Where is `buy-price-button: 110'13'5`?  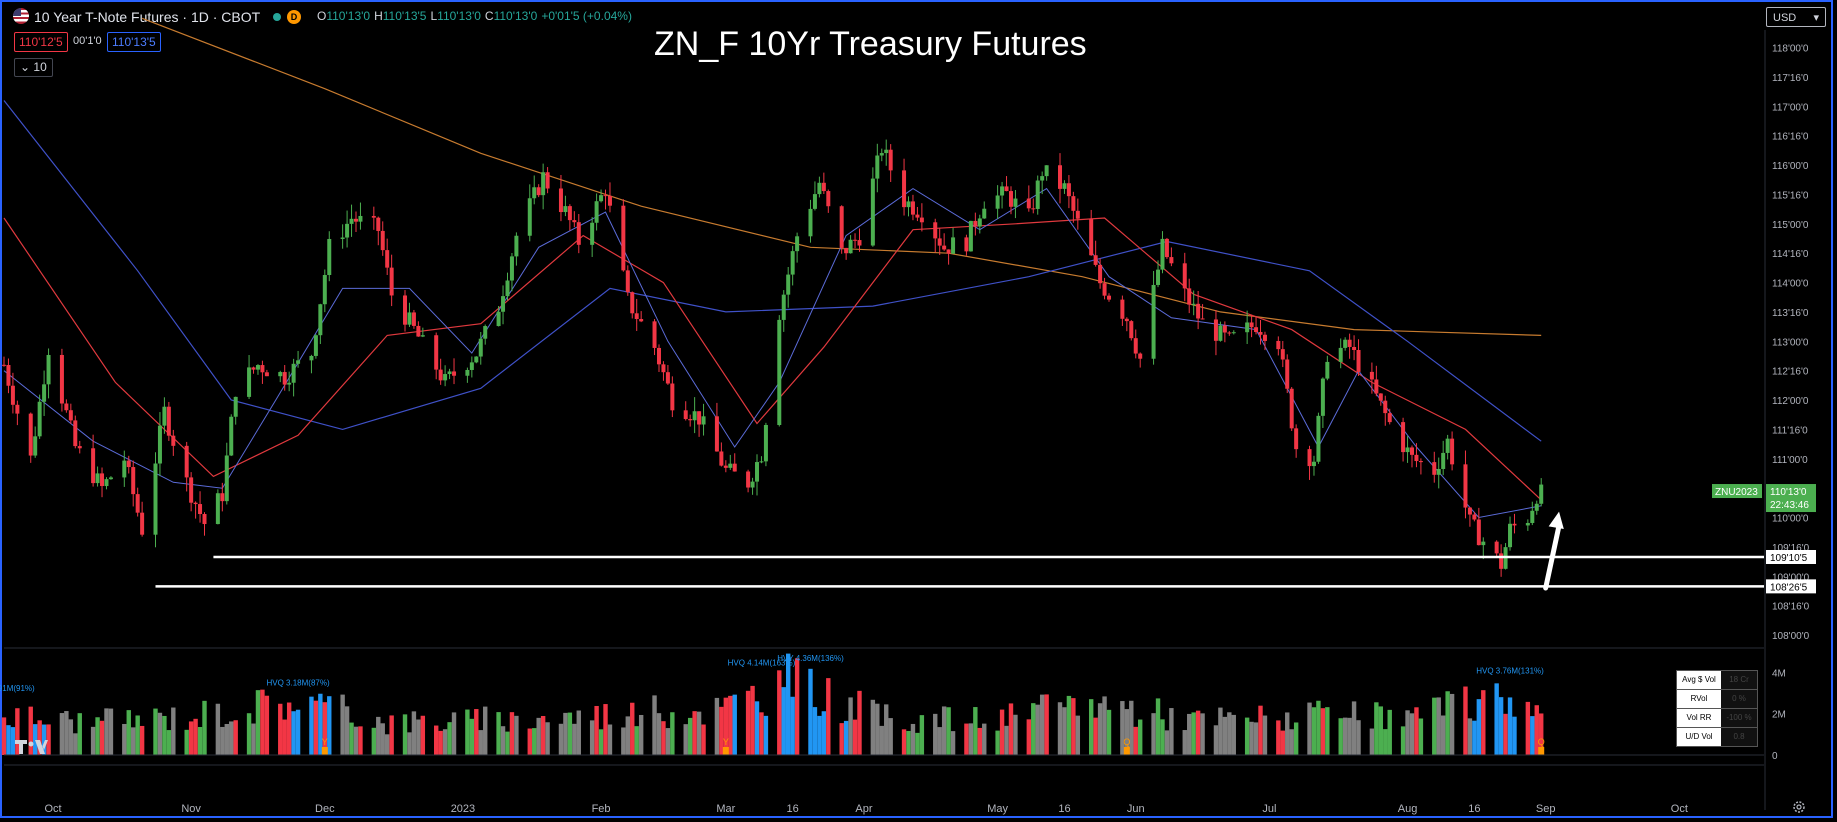
buy-price-button: 110'13'5 is located at coordinates (134, 42).